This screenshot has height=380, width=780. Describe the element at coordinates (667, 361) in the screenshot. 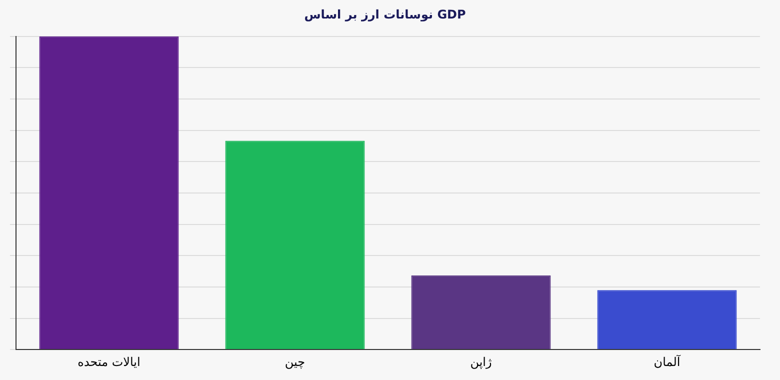

I see `x-tick-label: آلمان` at that location.